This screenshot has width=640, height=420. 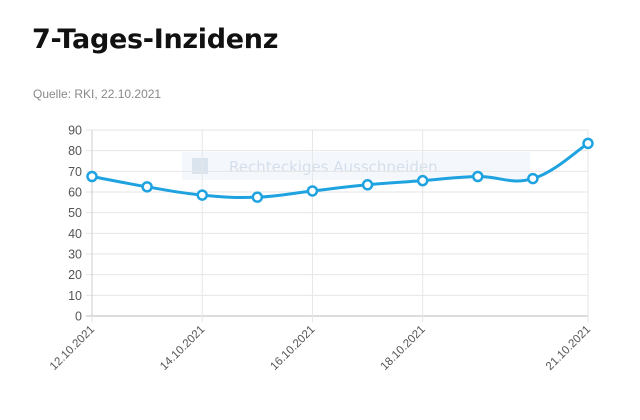 What do you see at coordinates (403, 348) in the screenshot?
I see `x-tick-label: 18.10.2021` at bounding box center [403, 348].